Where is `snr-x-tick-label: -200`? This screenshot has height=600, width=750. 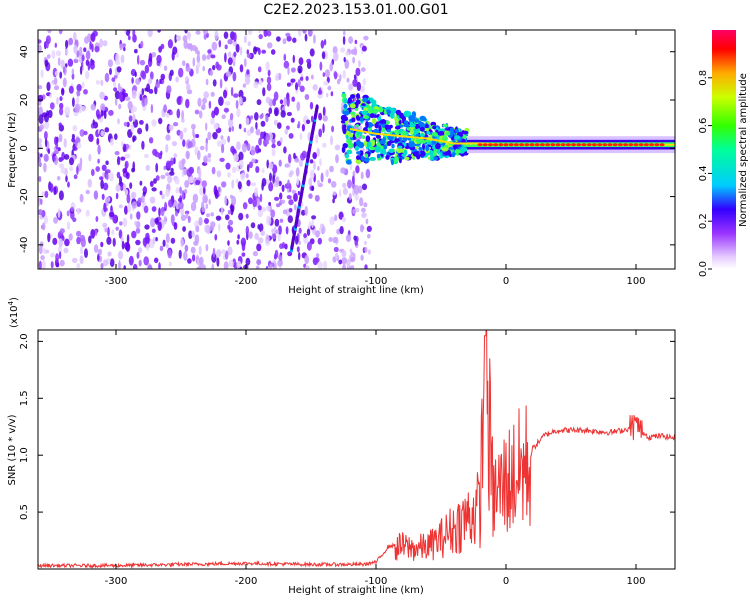 snr-x-tick-label: -200 is located at coordinates (246, 581).